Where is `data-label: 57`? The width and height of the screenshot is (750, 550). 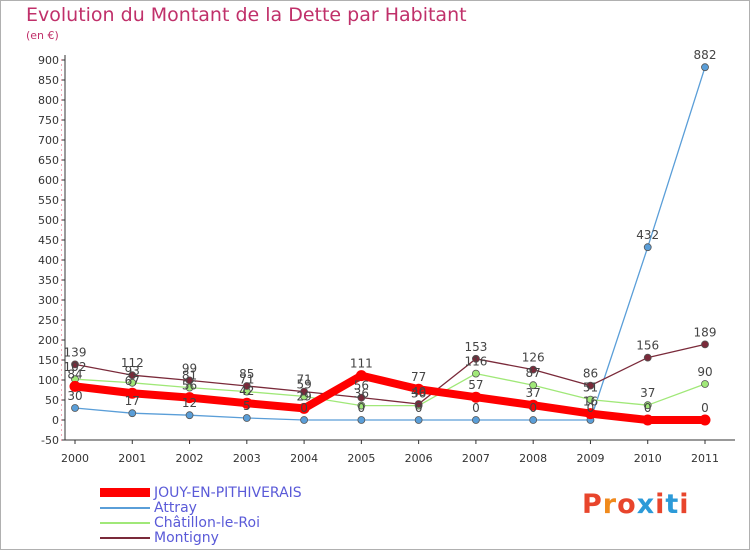
data-label: 57 is located at coordinates (475, 385).